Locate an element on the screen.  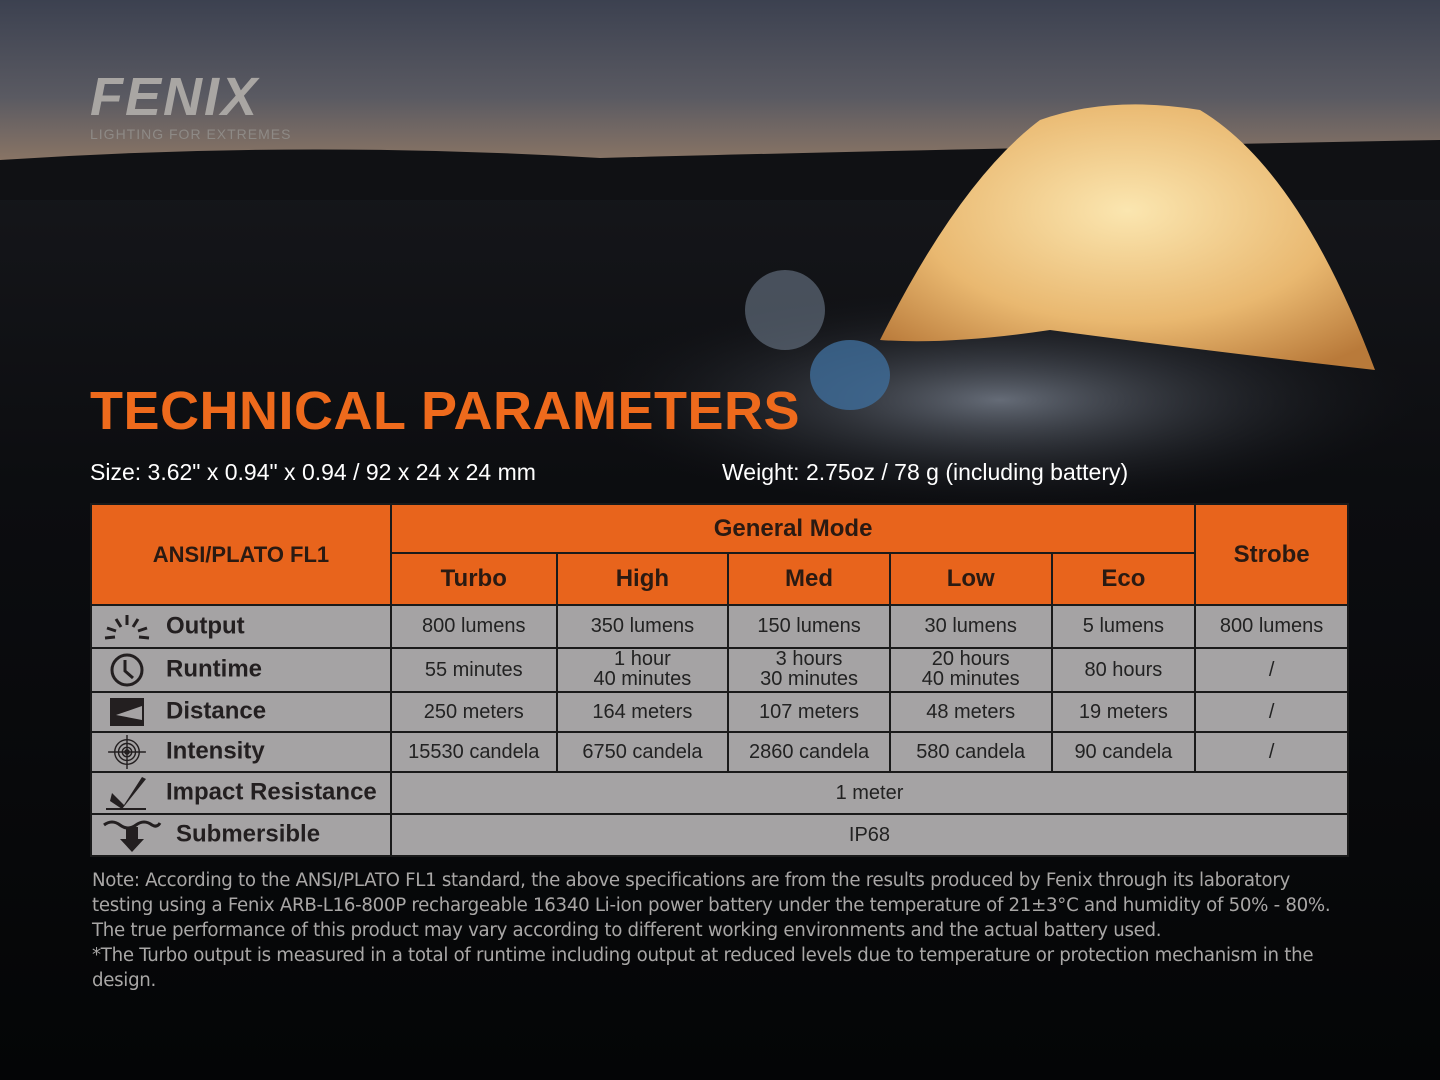
row-label-text: Impact Resistance is located at coordinates (271, 792).